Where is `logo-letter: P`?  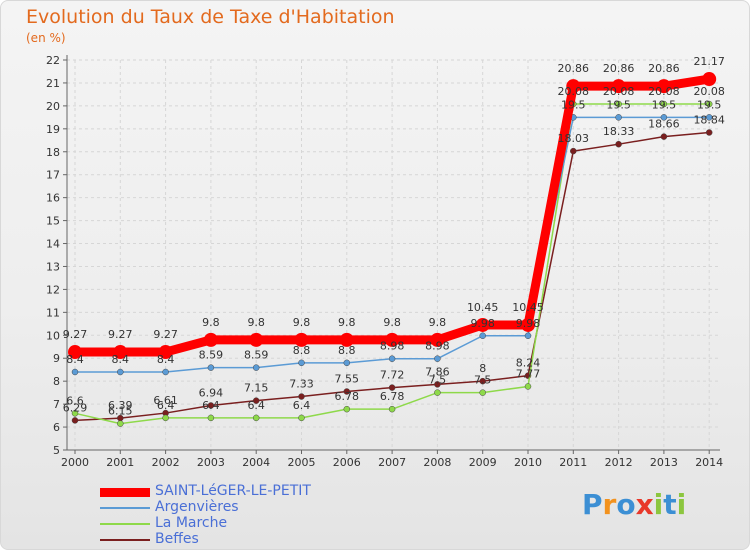
logo-letter: P is located at coordinates (592, 504).